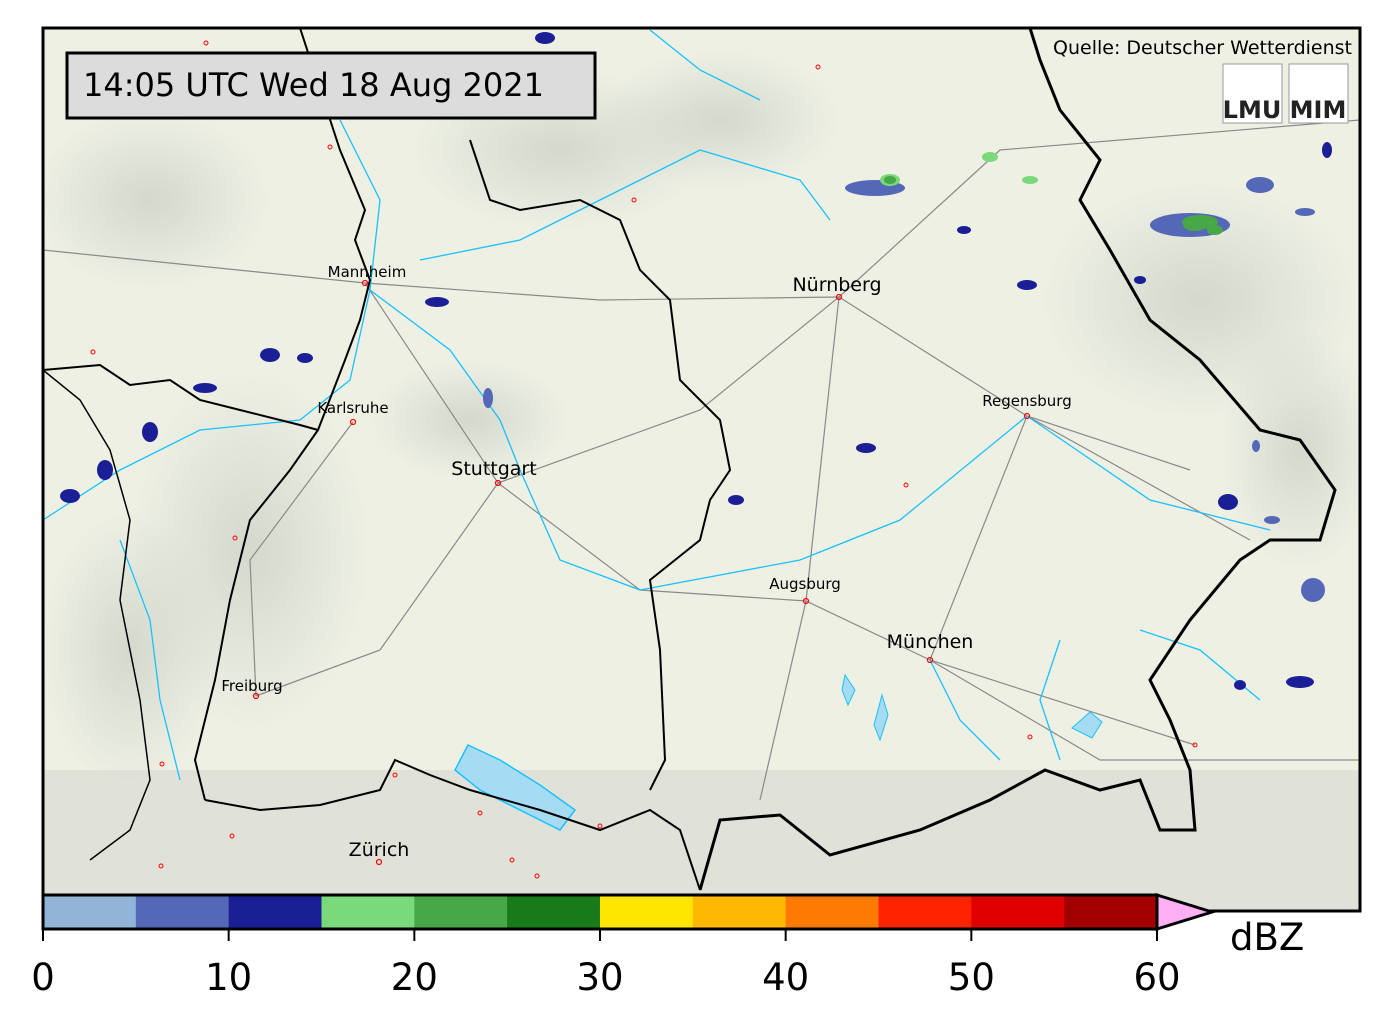 Image resolution: width=1390 pixels, height=1029 pixels. Describe the element at coordinates (379, 850) in the screenshot. I see `city-label: Zürich` at that location.